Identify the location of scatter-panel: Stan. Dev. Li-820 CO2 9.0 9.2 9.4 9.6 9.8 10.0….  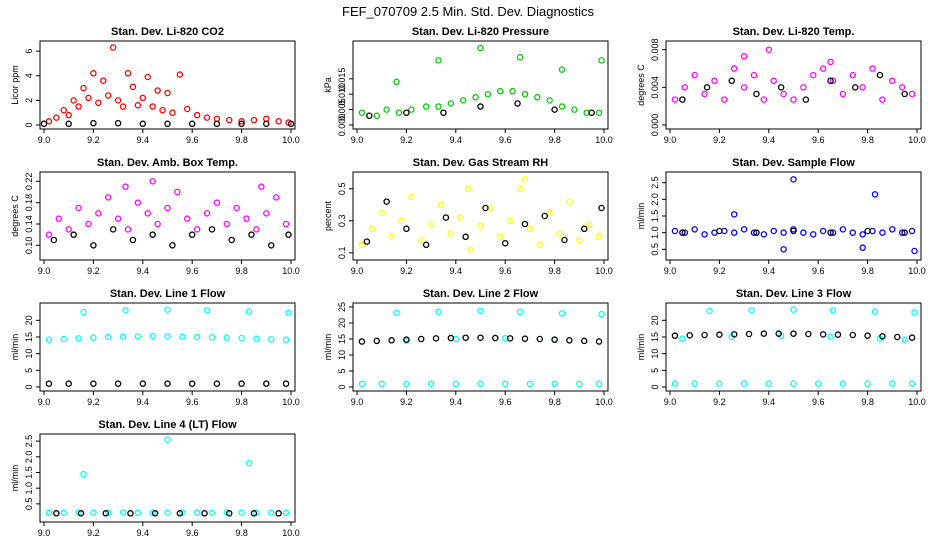
(155, 85).